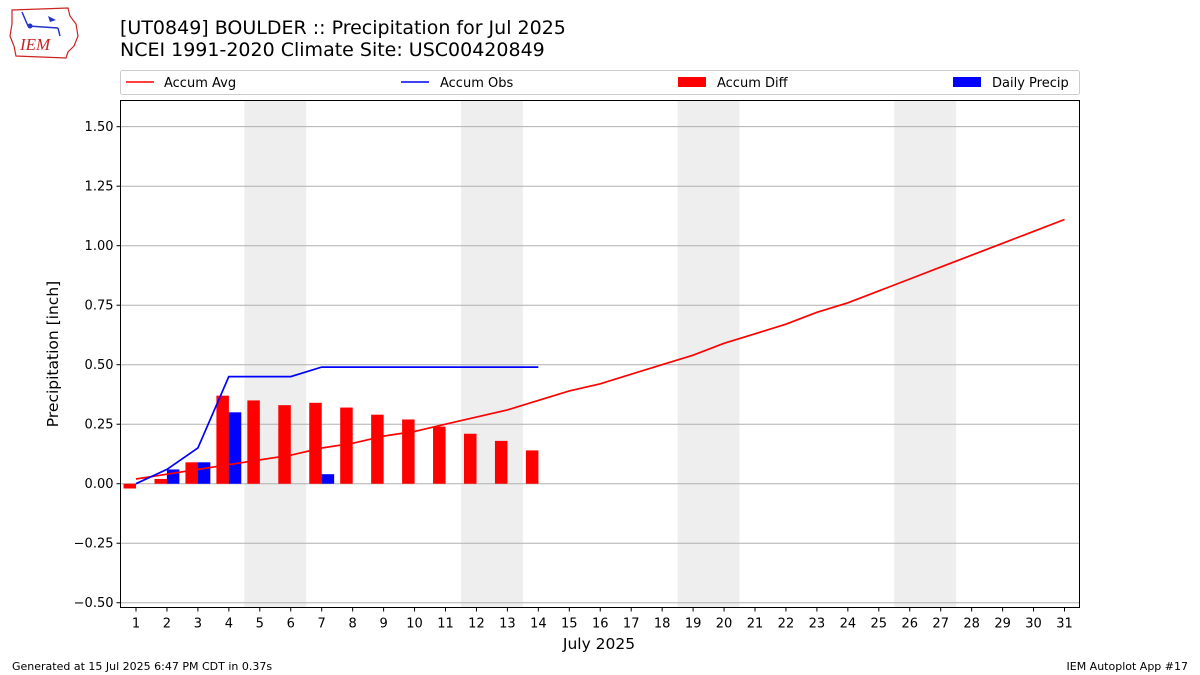 This screenshot has width=1200, height=675. What do you see at coordinates (53, 354) in the screenshot?
I see `y-axis-label: Precipitation [inch]` at bounding box center [53, 354].